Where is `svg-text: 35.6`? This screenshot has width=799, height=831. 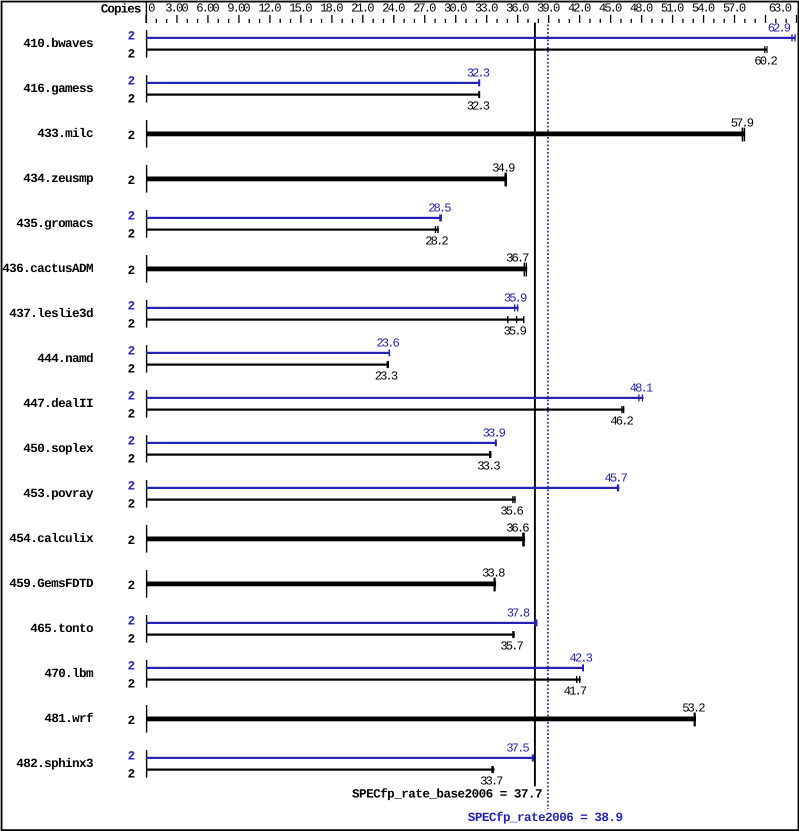
svg-text: 35.6 is located at coordinates (511, 511).